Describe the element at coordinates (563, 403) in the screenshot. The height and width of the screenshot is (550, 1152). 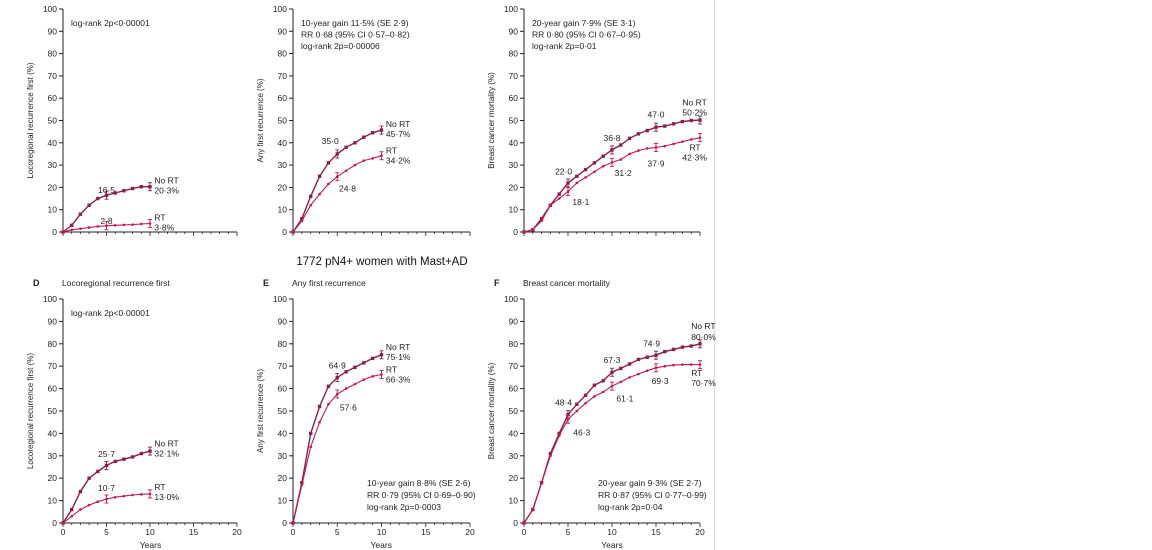
I see `data-label: 48·4` at that location.